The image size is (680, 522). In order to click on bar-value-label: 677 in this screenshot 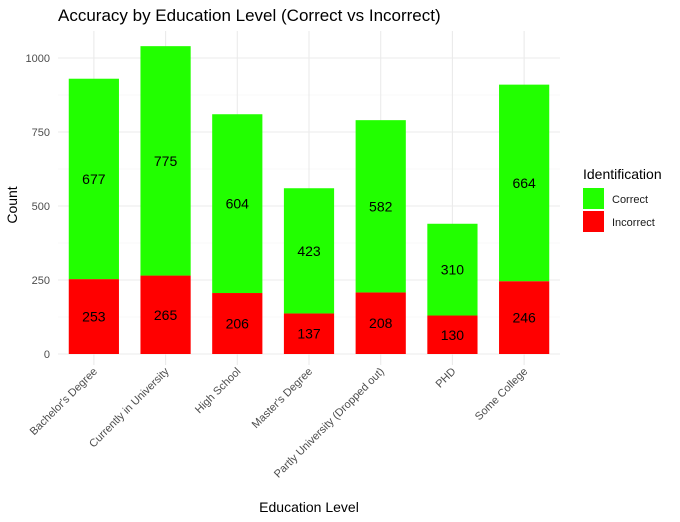, I will do `click(94, 179)`.